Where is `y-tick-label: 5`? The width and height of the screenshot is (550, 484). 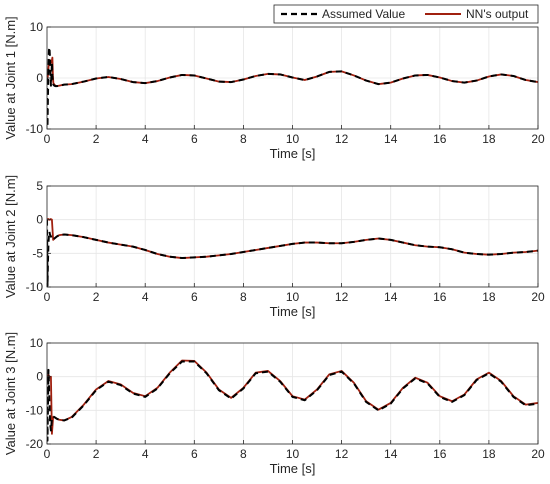 y-tick-label: 5 is located at coordinates (39, 186).